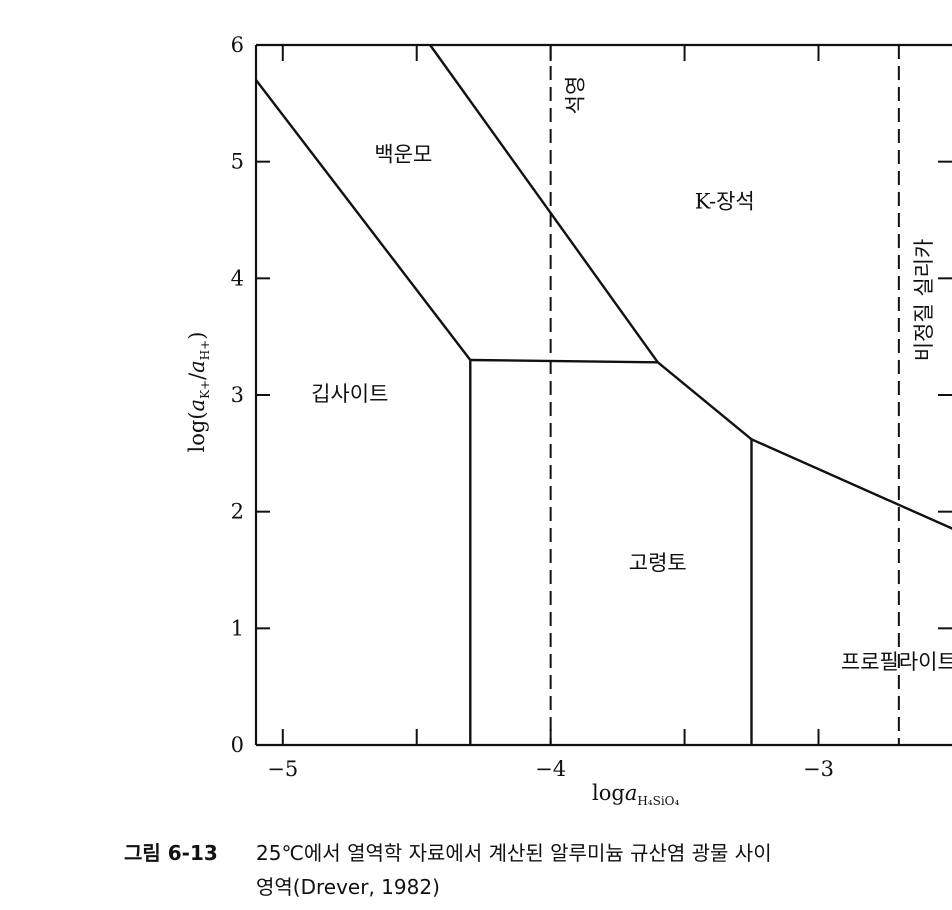 This screenshot has height=910, width=952. What do you see at coordinates (237, 745) in the screenshot?
I see `y-tick-label: 0` at bounding box center [237, 745].